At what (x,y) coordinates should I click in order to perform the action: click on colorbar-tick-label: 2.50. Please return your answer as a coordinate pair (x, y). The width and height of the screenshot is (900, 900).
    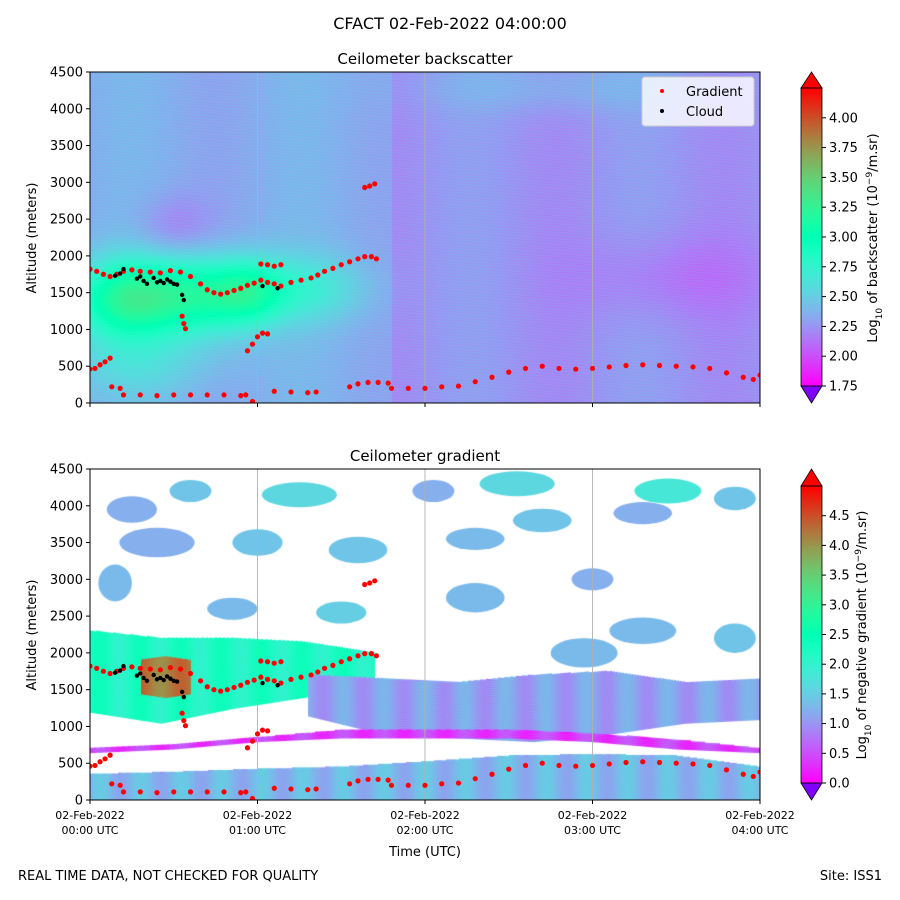
    Looking at the image, I should click on (843, 297).